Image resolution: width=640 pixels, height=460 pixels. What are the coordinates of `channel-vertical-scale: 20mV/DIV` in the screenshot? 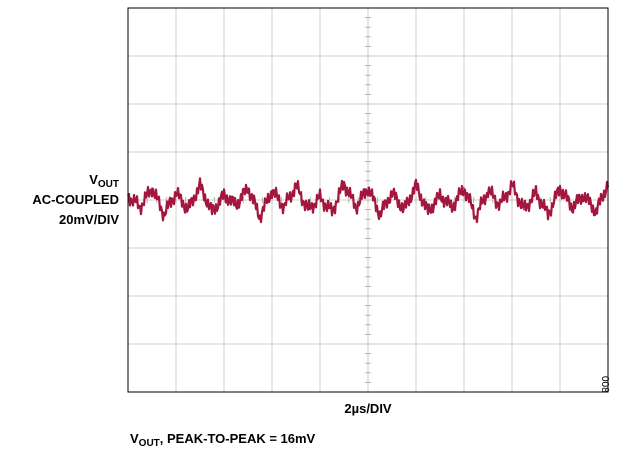 It's located at (89, 219).